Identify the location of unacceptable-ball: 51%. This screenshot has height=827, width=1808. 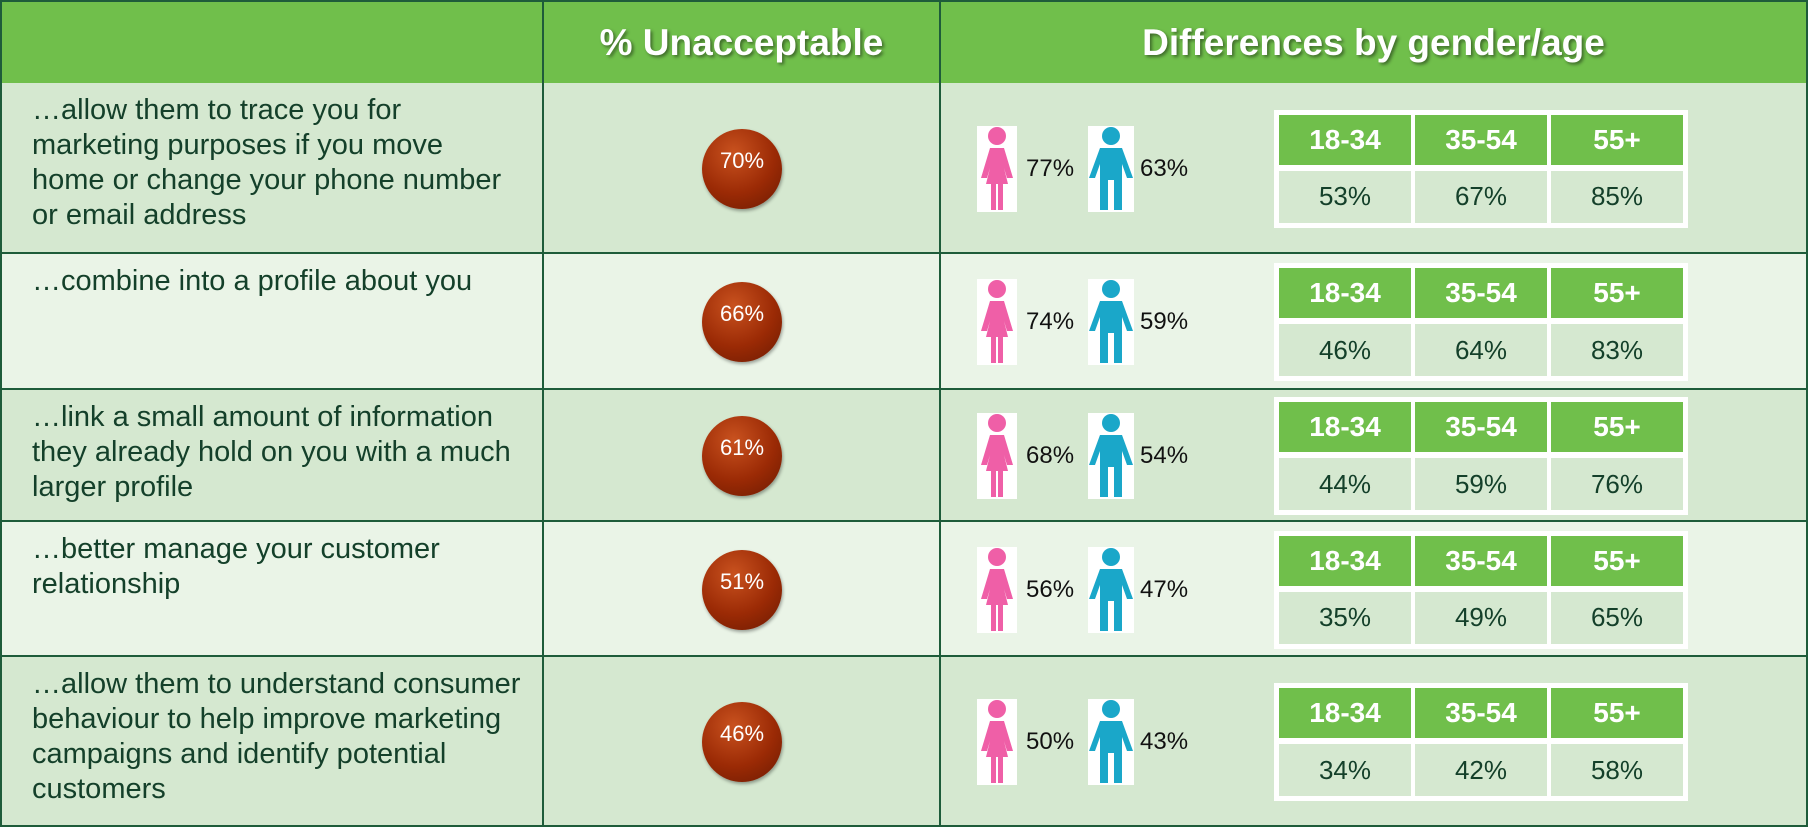
(742, 589).